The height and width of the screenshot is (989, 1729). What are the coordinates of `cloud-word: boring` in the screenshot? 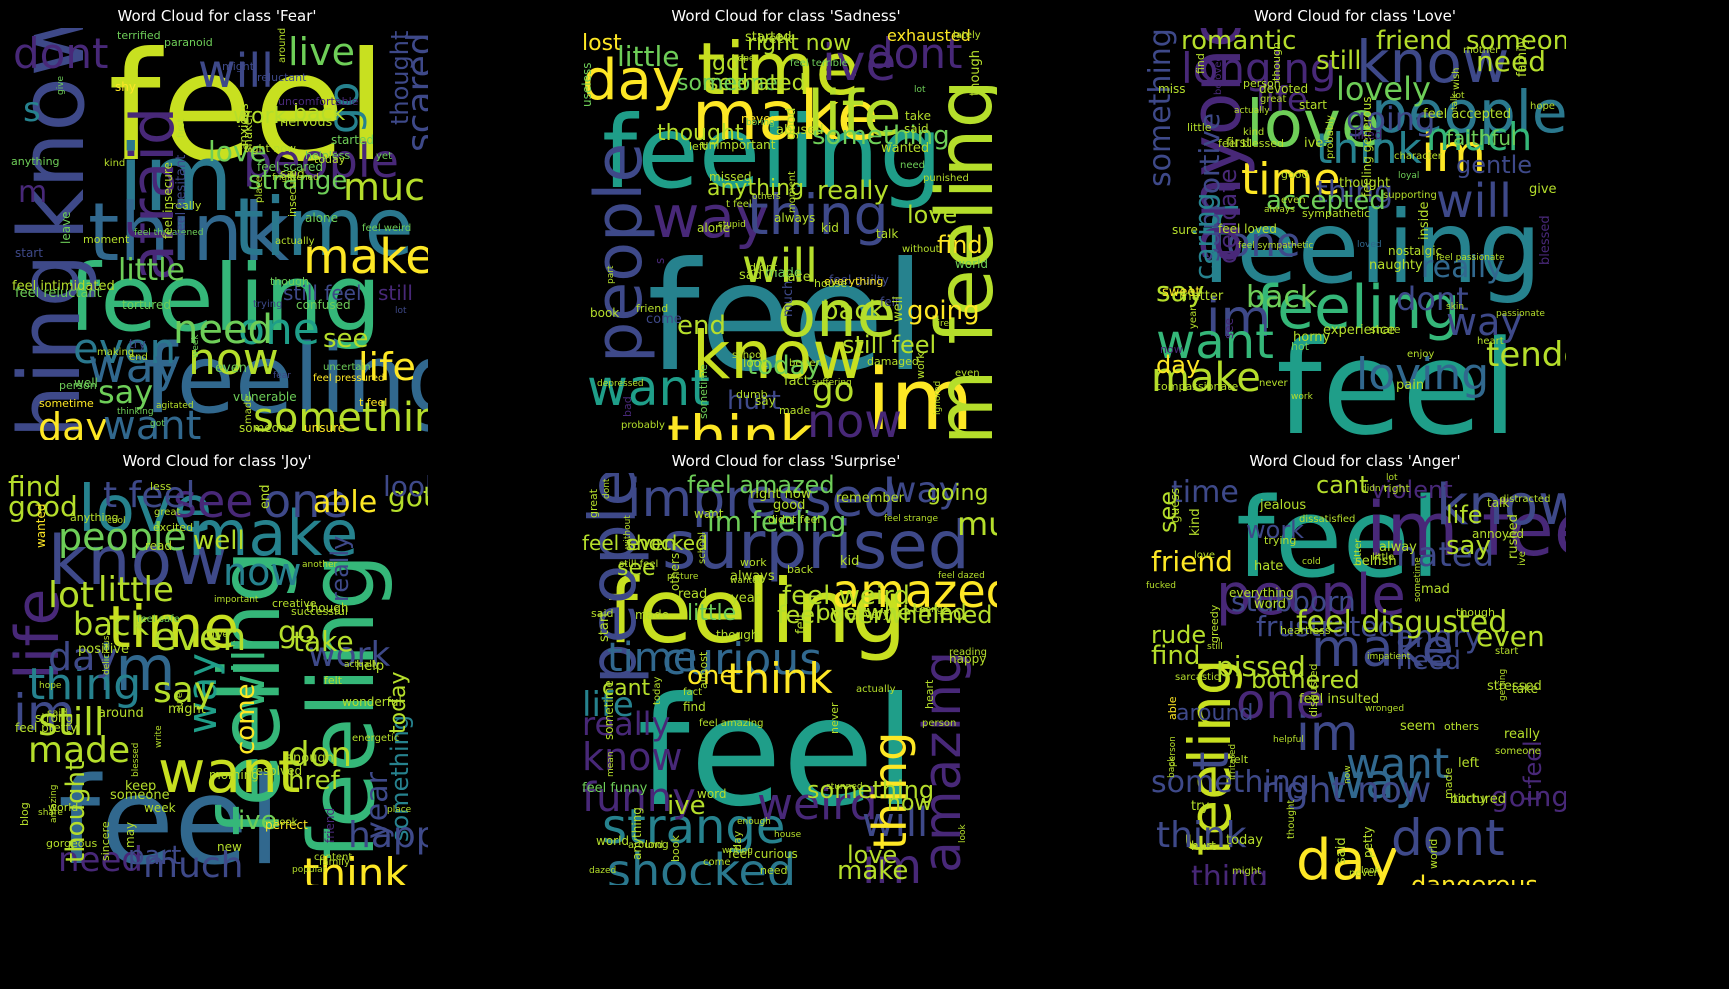 It's located at (760, 123).